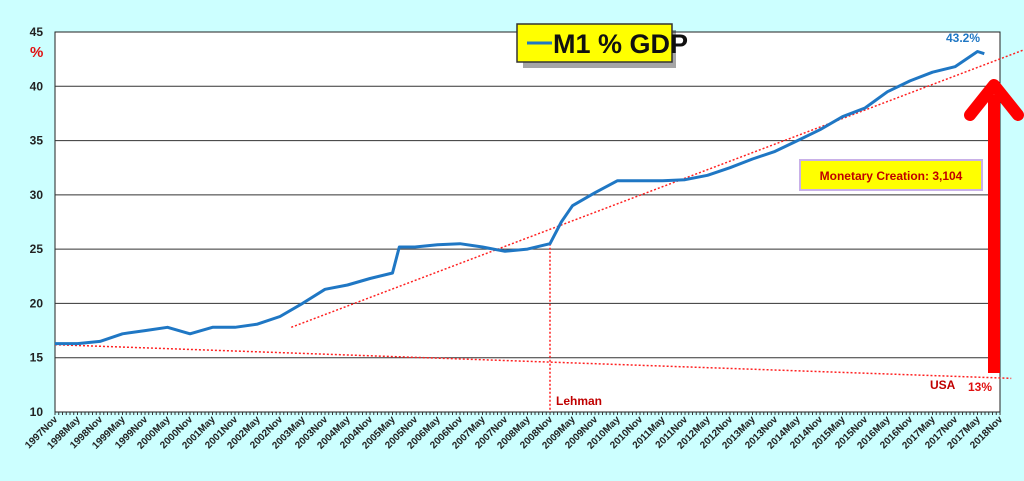 The image size is (1024, 481). Describe the element at coordinates (943, 385) in the screenshot. I see `usa-label: USA` at that location.